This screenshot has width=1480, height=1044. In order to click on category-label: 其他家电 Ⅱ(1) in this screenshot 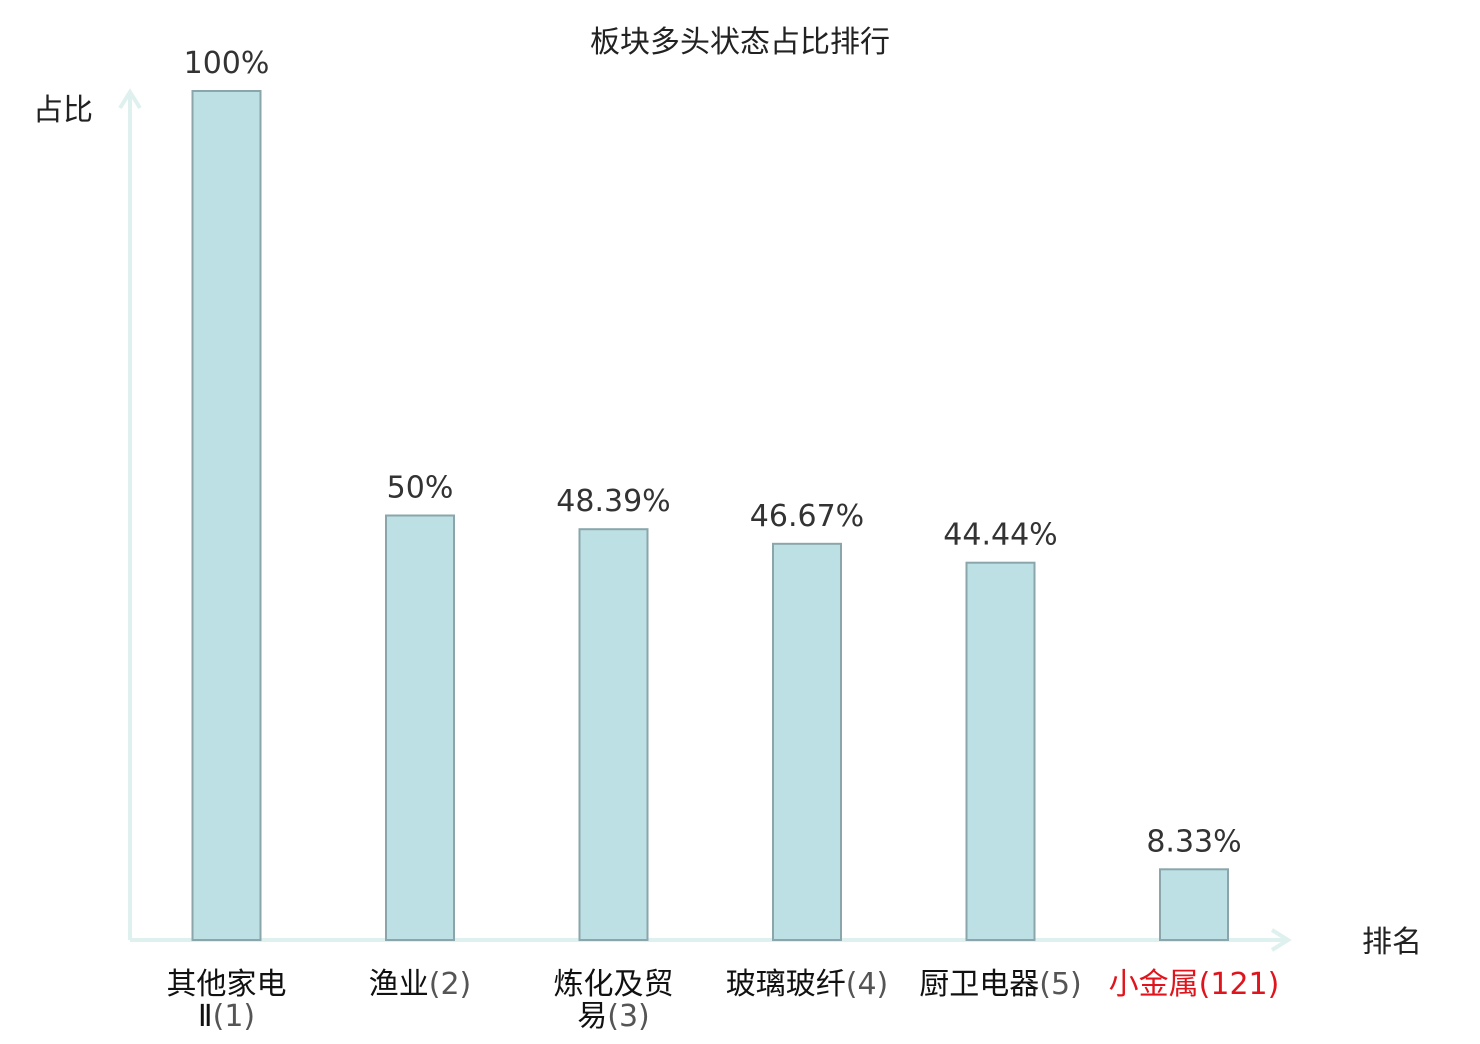, I will do `click(227, 1000)`.